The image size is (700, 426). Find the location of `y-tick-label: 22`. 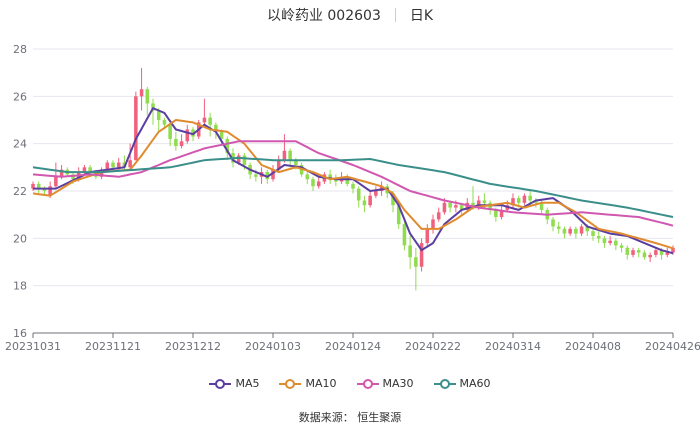

y-tick-label: 22 is located at coordinates (20, 191).